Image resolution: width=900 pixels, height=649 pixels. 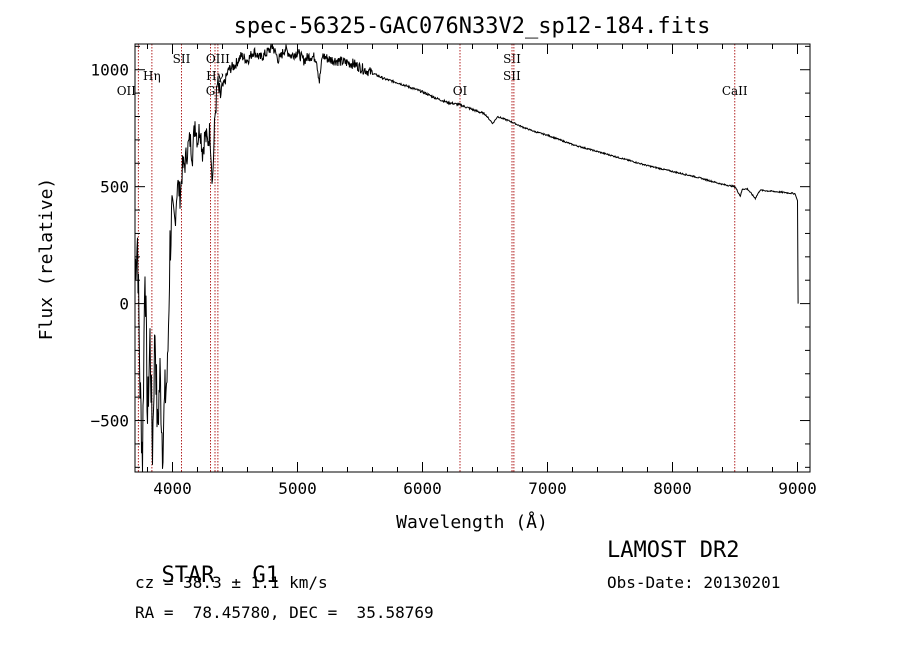 I want to click on x-tick-label: 5000, so click(x=297, y=488).